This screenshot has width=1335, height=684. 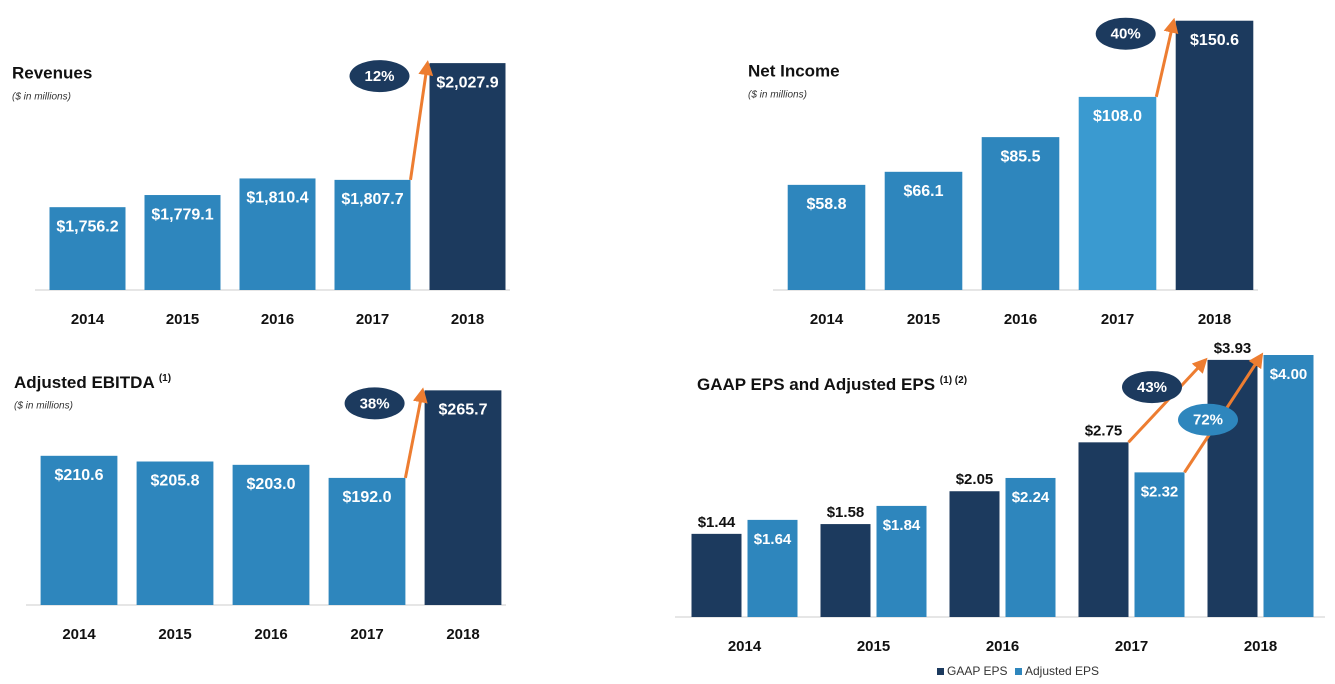 What do you see at coordinates (467, 82) in the screenshot?
I see `bar-value-label: $2,027.9` at bounding box center [467, 82].